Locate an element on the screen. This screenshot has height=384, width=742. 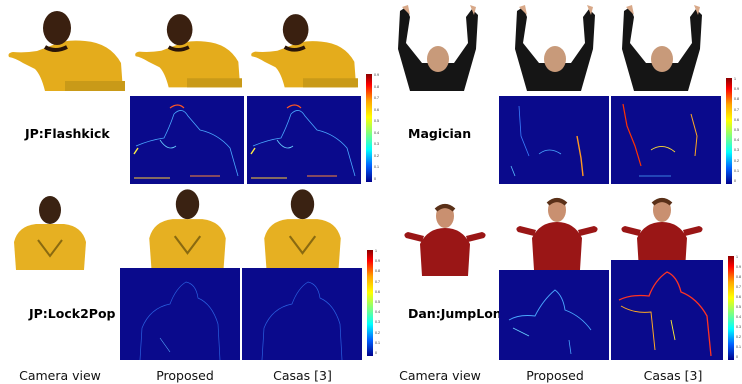
flashkick-camera-image is located at coordinates (65, 48).